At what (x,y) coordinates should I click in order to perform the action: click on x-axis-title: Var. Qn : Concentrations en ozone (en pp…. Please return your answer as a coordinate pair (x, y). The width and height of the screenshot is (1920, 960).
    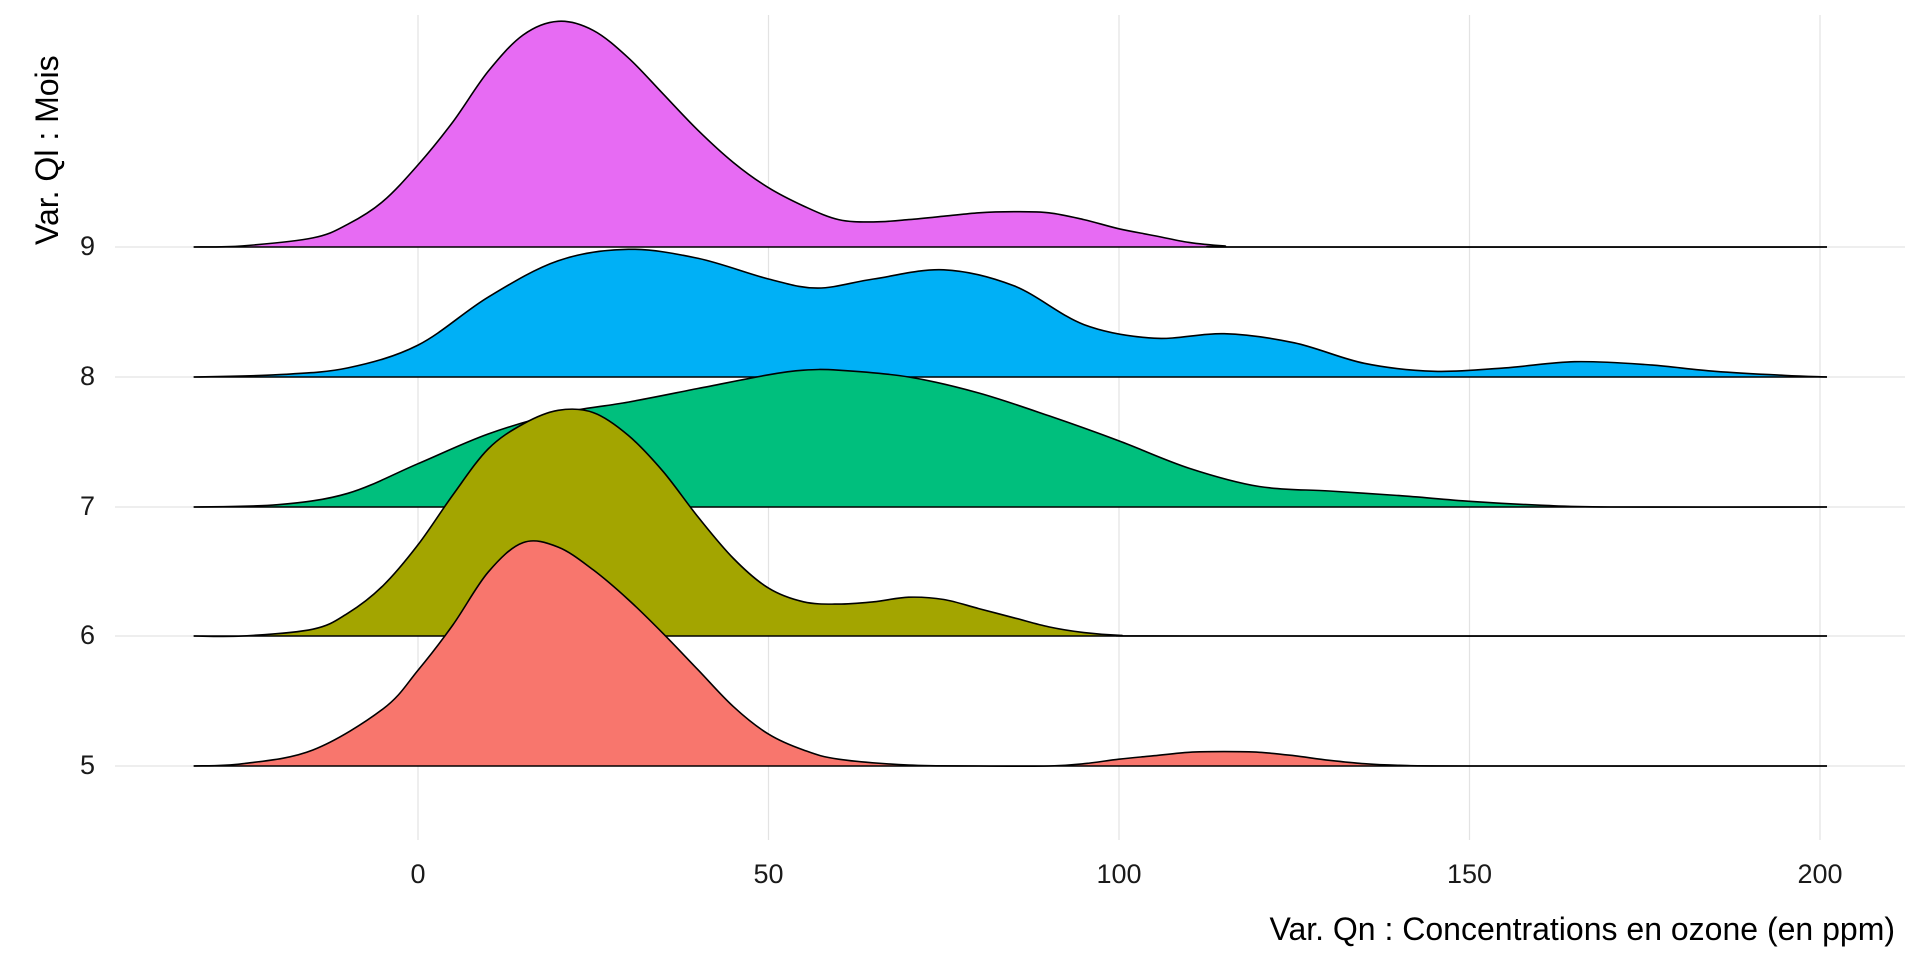
    Looking at the image, I should click on (1582, 929).